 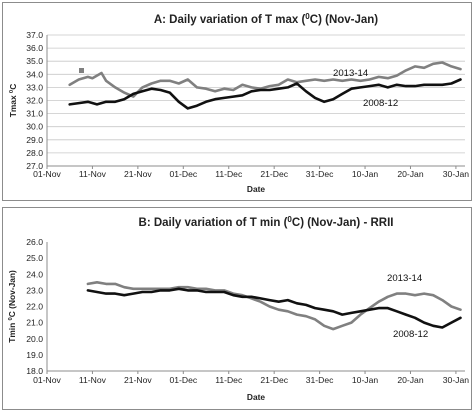 I want to click on y-tick-label: 35.0, so click(x=34, y=61).